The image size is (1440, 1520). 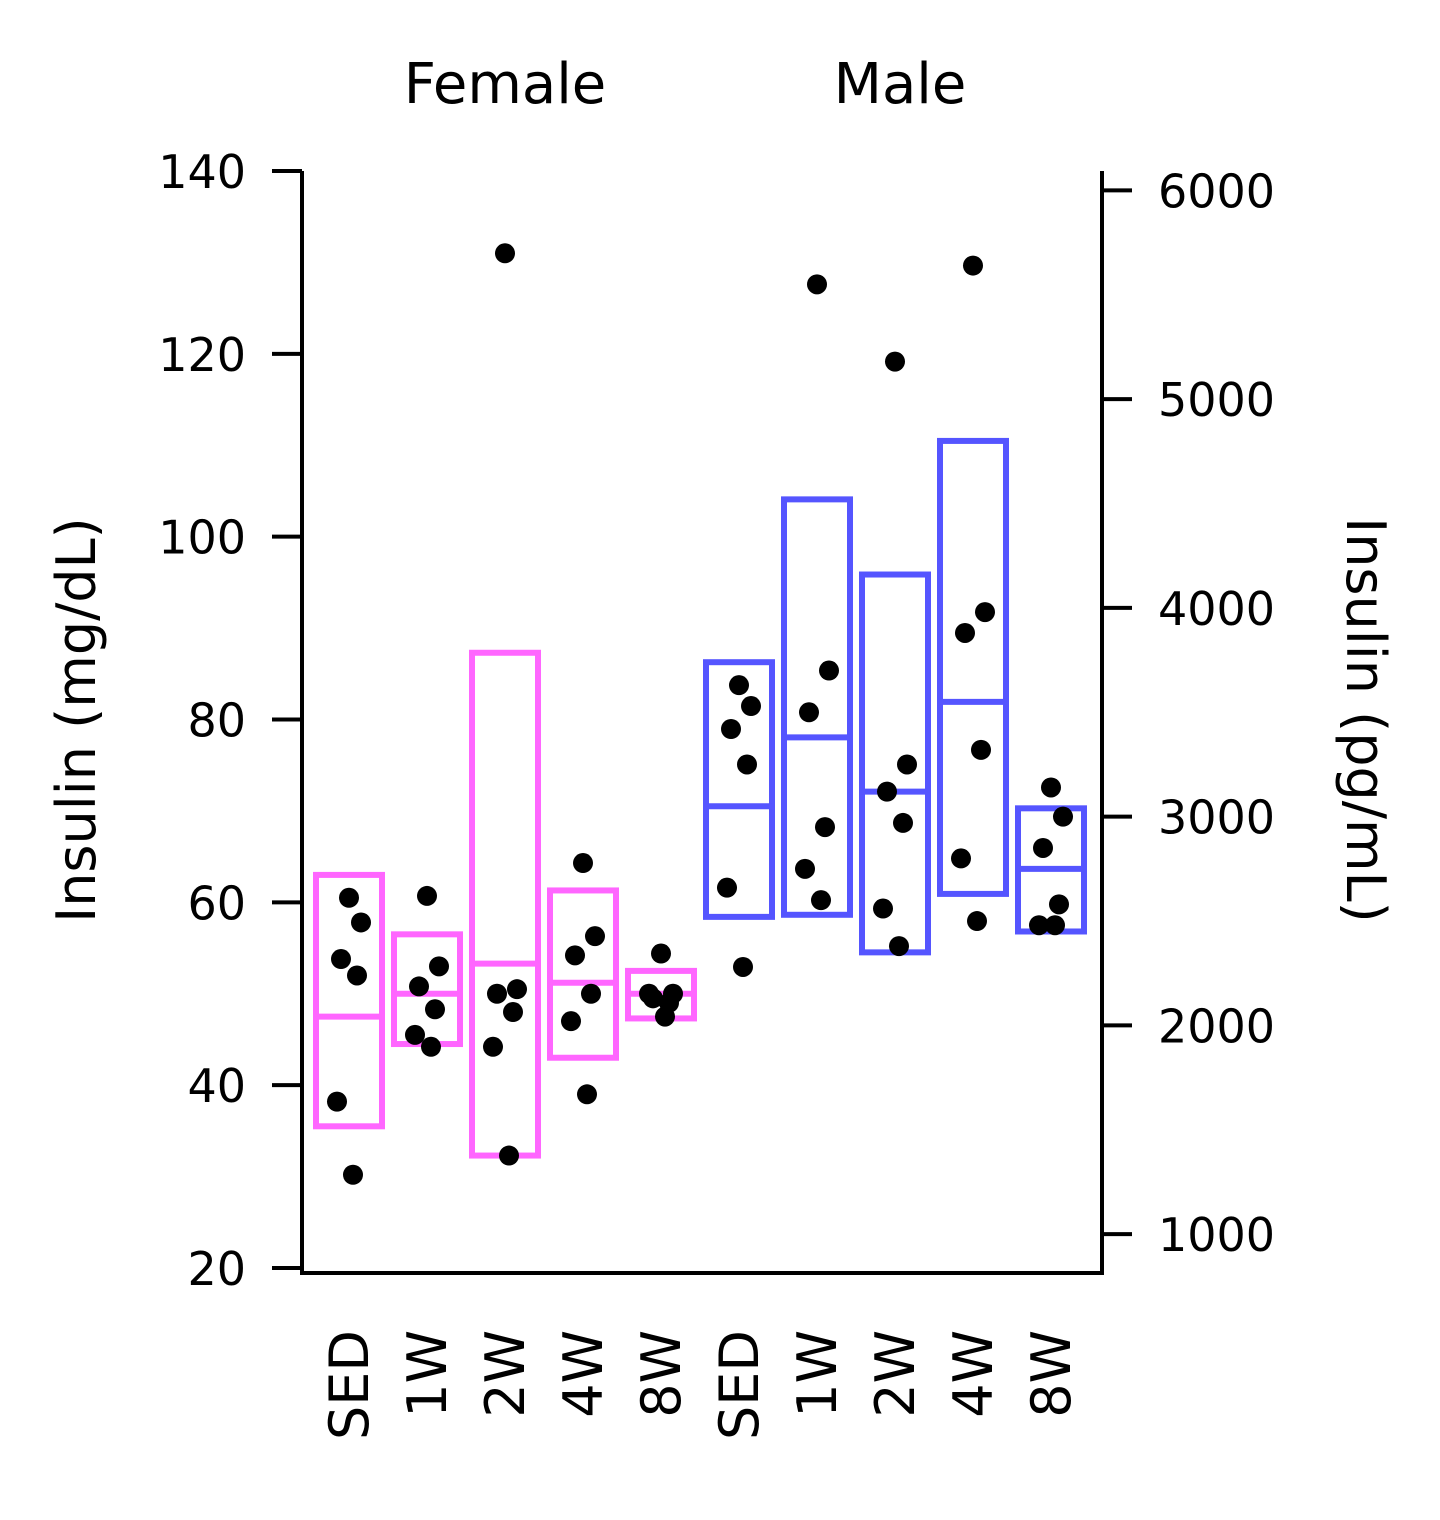 What do you see at coordinates (583, 974) in the screenshot?
I see `box-female-4w` at bounding box center [583, 974].